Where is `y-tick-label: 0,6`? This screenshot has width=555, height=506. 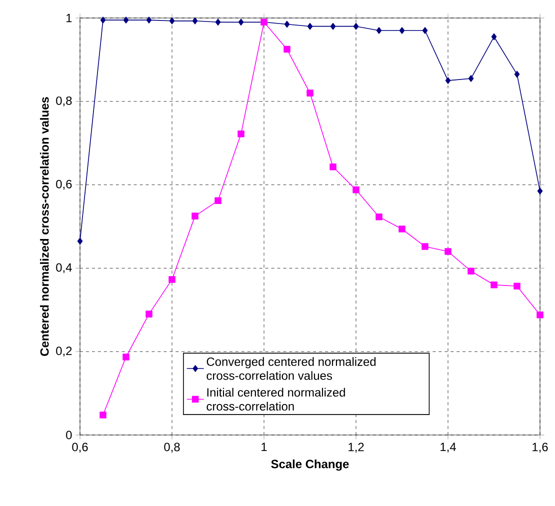 y-tick-label: 0,6 is located at coordinates (64, 185).